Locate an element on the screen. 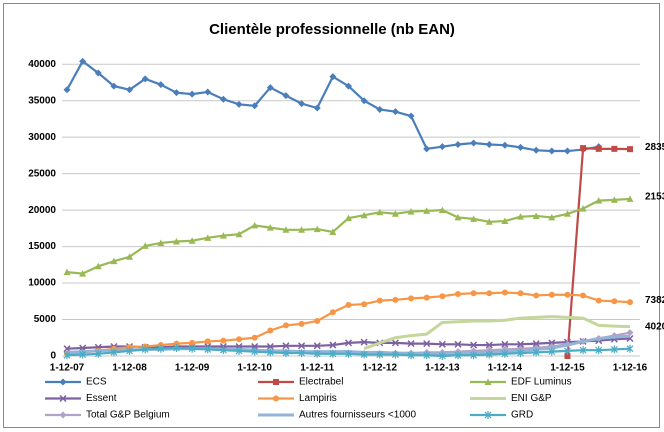 Image resolution: width=664 pixels, height=432 pixels. x-tick-label: 1-12-13 is located at coordinates (442, 368).